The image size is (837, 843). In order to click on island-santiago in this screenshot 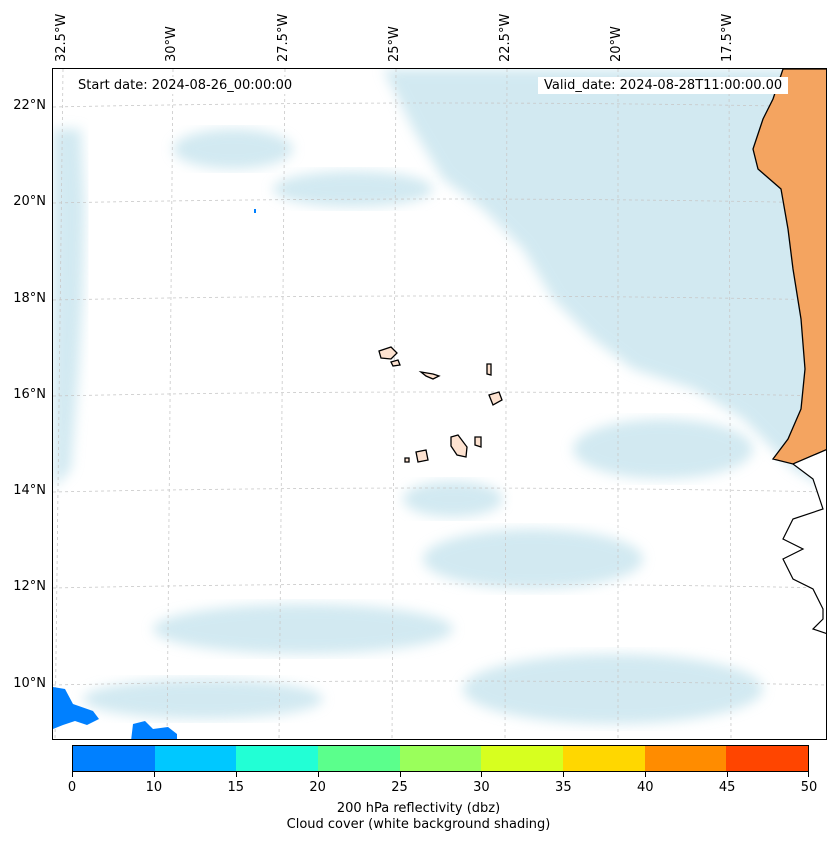, I will do `click(459, 446)`.